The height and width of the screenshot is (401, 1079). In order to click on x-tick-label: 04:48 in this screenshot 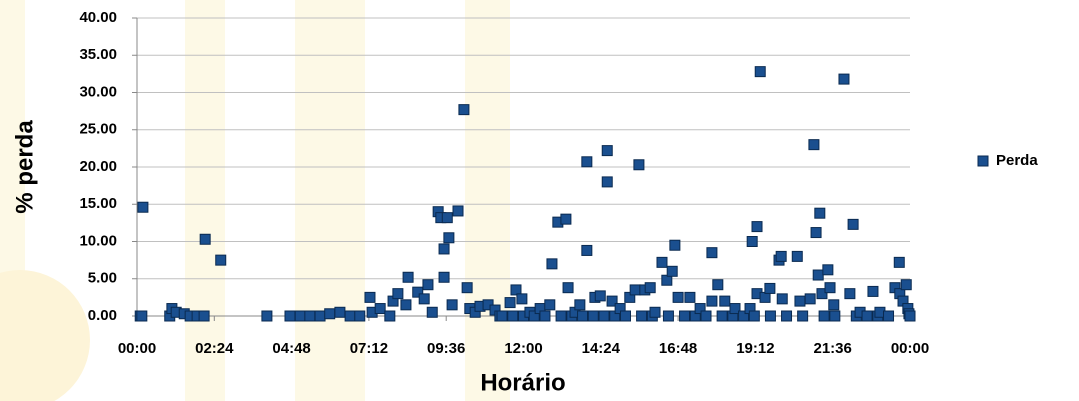, I will do `click(291, 348)`.